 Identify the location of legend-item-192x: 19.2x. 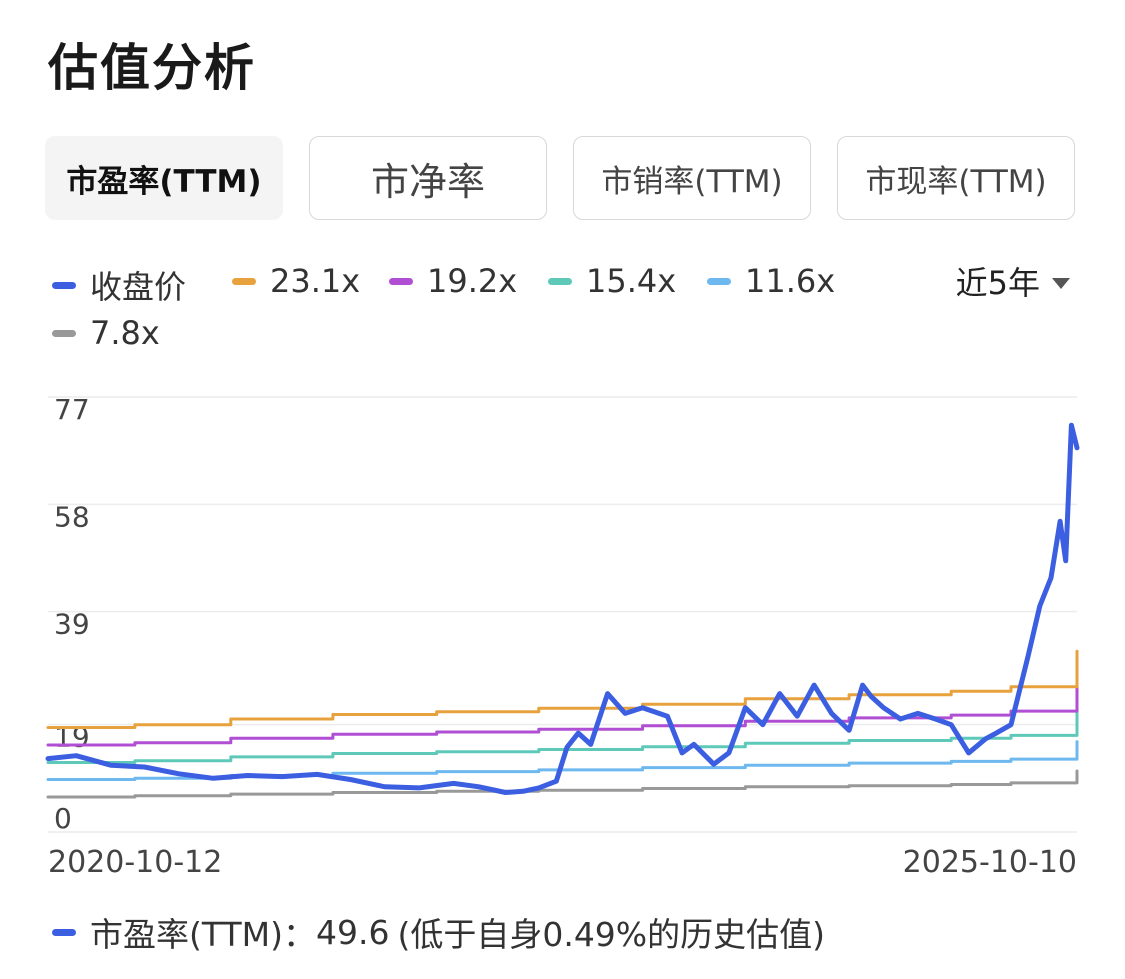
(453, 281).